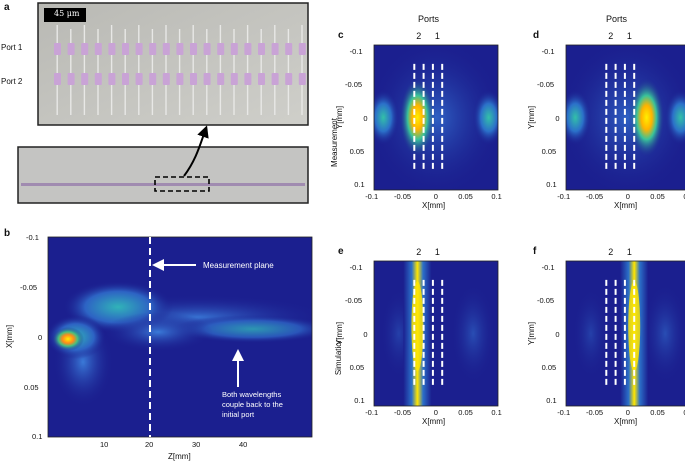  What do you see at coordinates (182, 184) in the screenshot?
I see `zoom-box` at bounding box center [182, 184].